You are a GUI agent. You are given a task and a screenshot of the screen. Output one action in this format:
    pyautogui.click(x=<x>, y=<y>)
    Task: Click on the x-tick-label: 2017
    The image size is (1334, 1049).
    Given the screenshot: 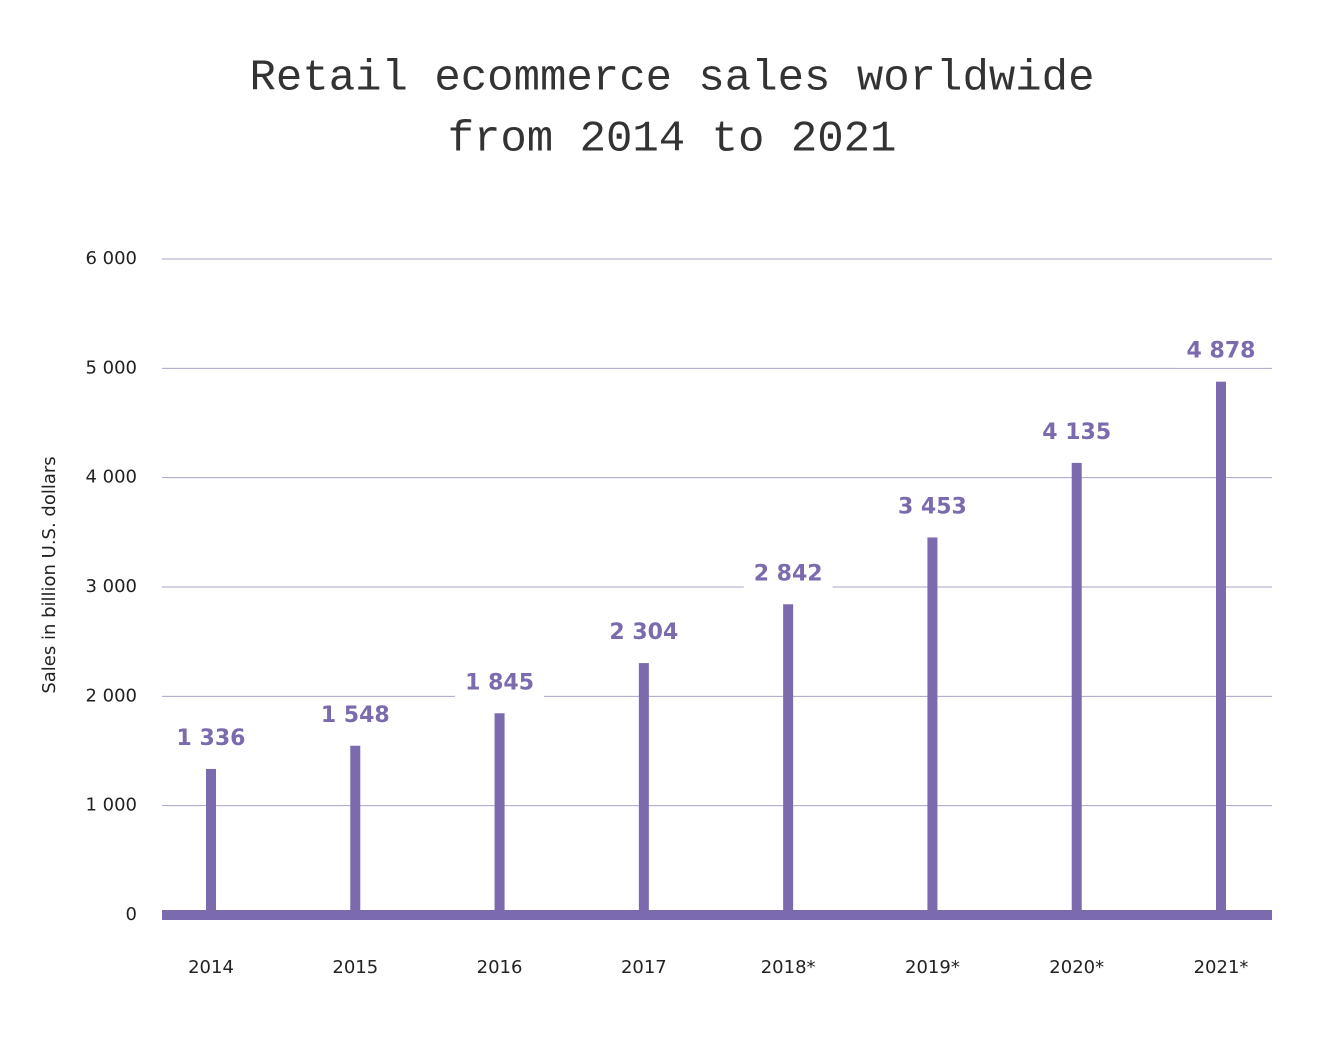 What is the action you would take?
    pyautogui.click(x=644, y=967)
    